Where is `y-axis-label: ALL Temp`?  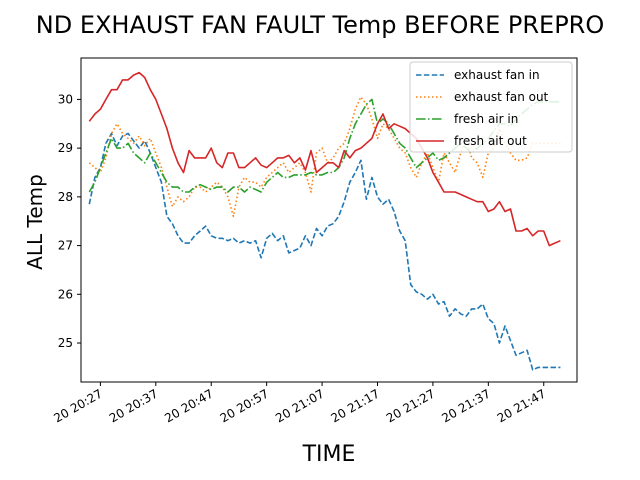 y-axis-label: ALL Temp is located at coordinates (35, 222).